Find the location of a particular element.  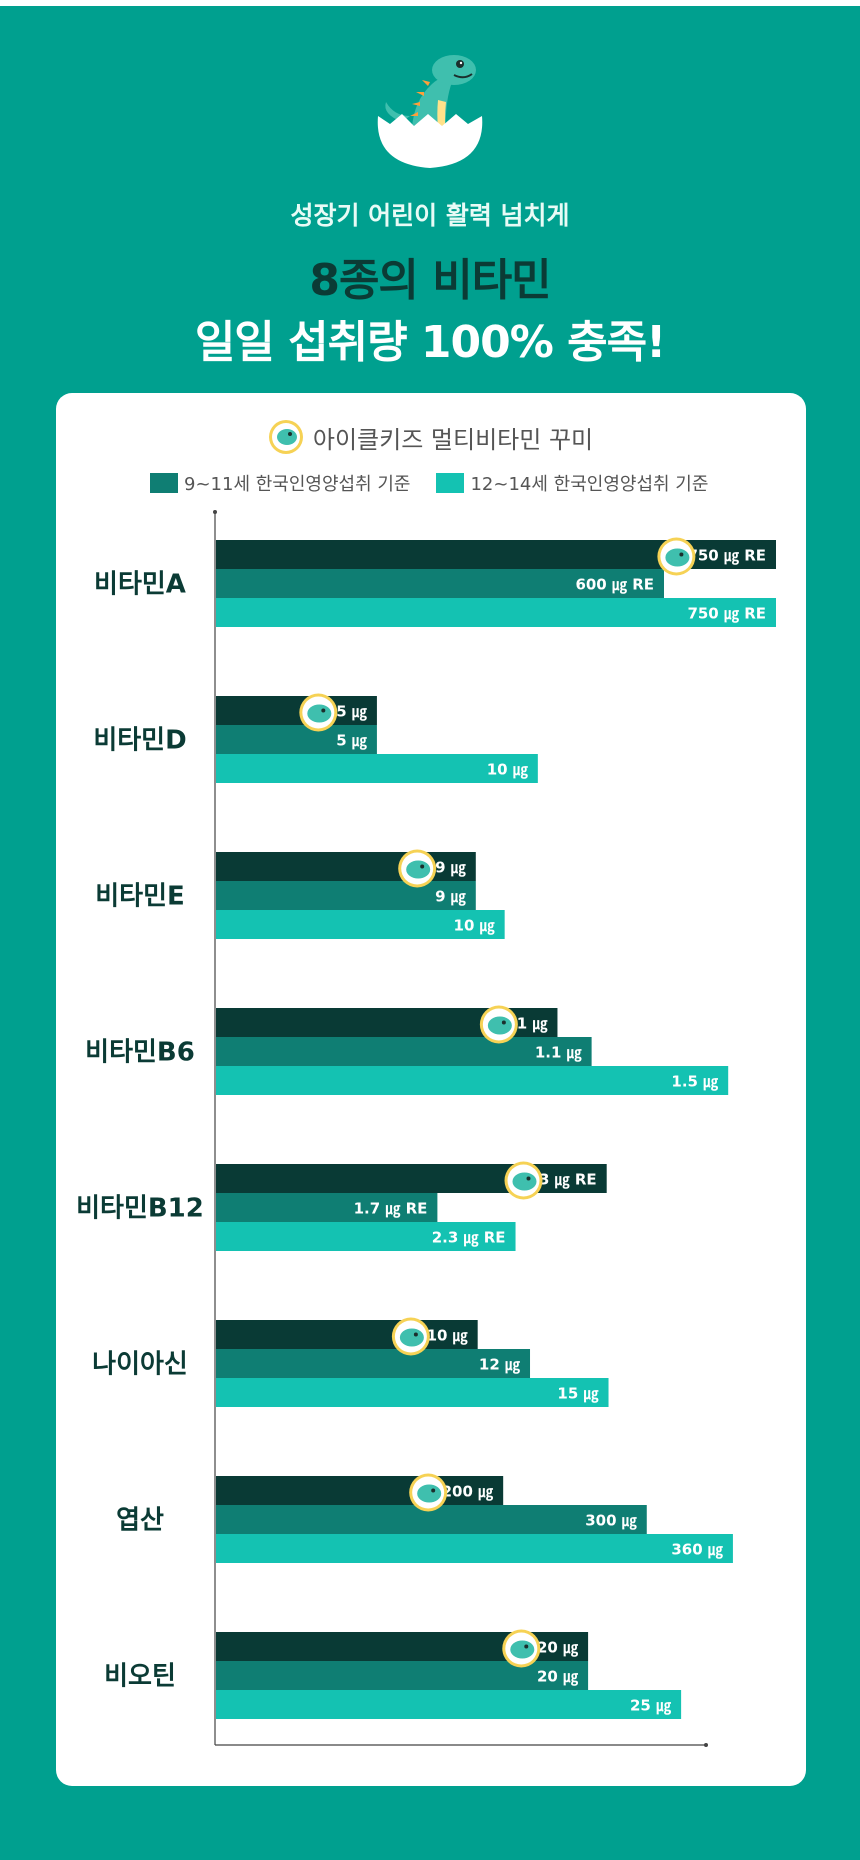

title-line-1: 8종의 비타민 is located at coordinates (430, 280).